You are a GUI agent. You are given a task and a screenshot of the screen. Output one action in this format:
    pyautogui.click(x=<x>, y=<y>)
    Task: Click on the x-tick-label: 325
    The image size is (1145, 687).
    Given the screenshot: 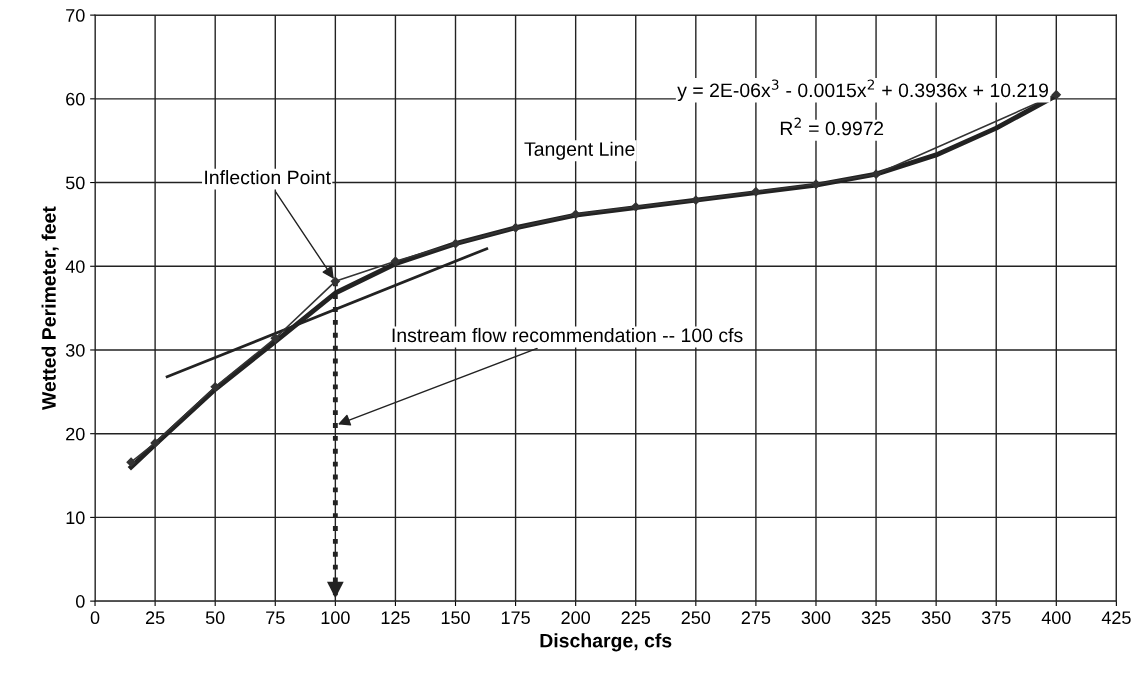 What is the action you would take?
    pyautogui.click(x=876, y=618)
    